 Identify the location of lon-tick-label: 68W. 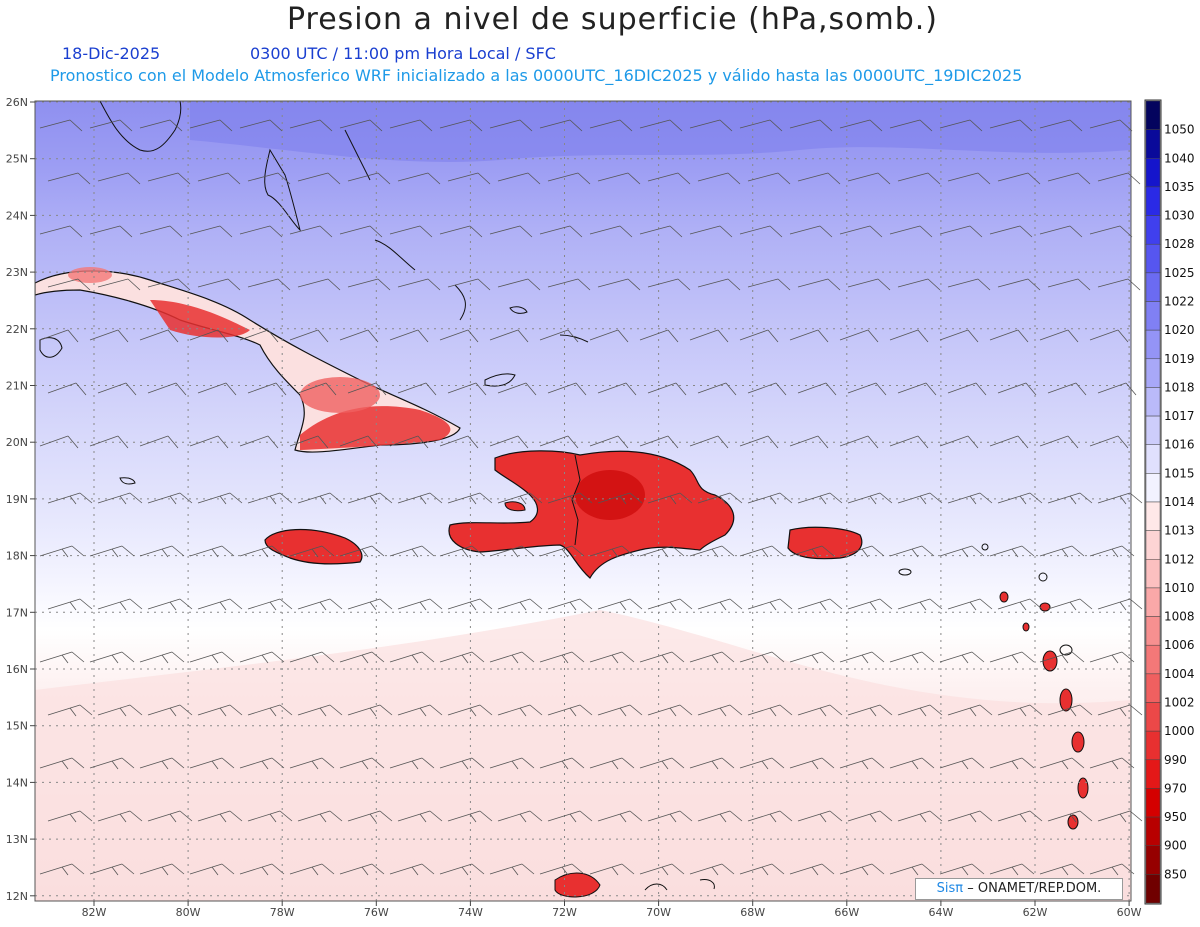
(752, 912).